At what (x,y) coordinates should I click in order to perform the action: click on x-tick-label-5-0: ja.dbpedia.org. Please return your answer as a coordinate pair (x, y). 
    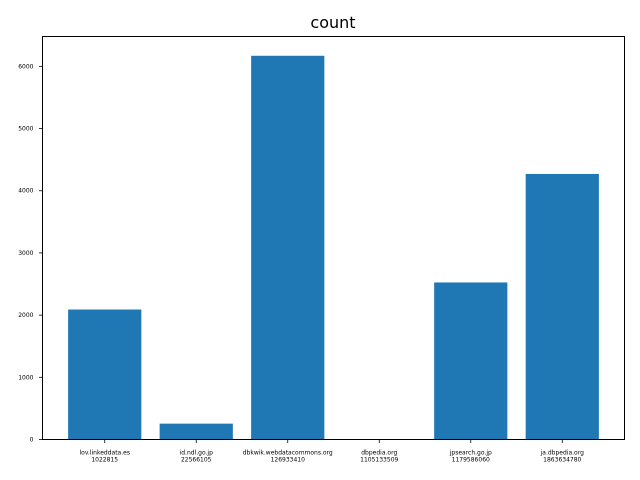
    Looking at the image, I should click on (562, 453).